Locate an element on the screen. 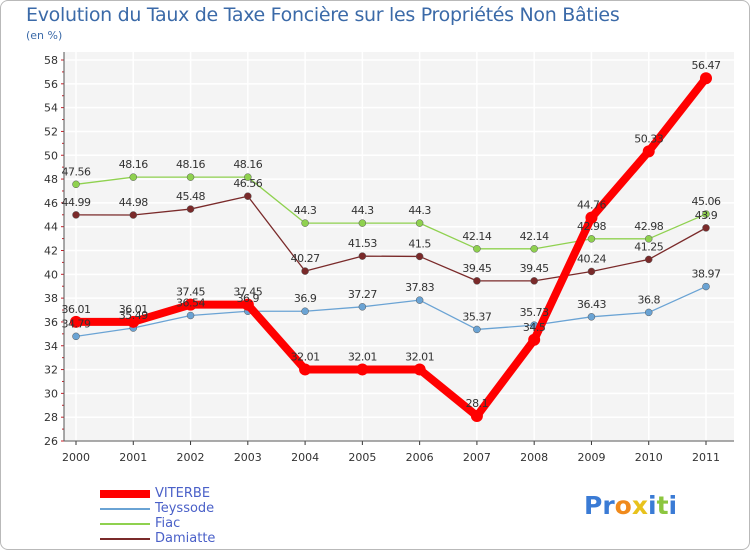 This screenshot has height=550, width=750. logo-letter: P is located at coordinates (593, 505).